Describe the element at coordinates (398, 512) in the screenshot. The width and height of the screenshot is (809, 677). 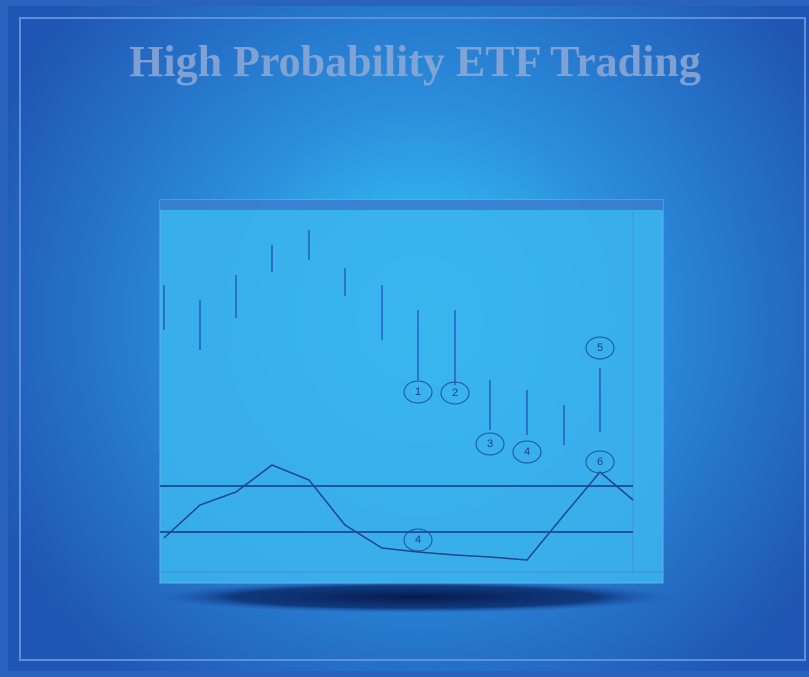
I see `oscillator` at that location.